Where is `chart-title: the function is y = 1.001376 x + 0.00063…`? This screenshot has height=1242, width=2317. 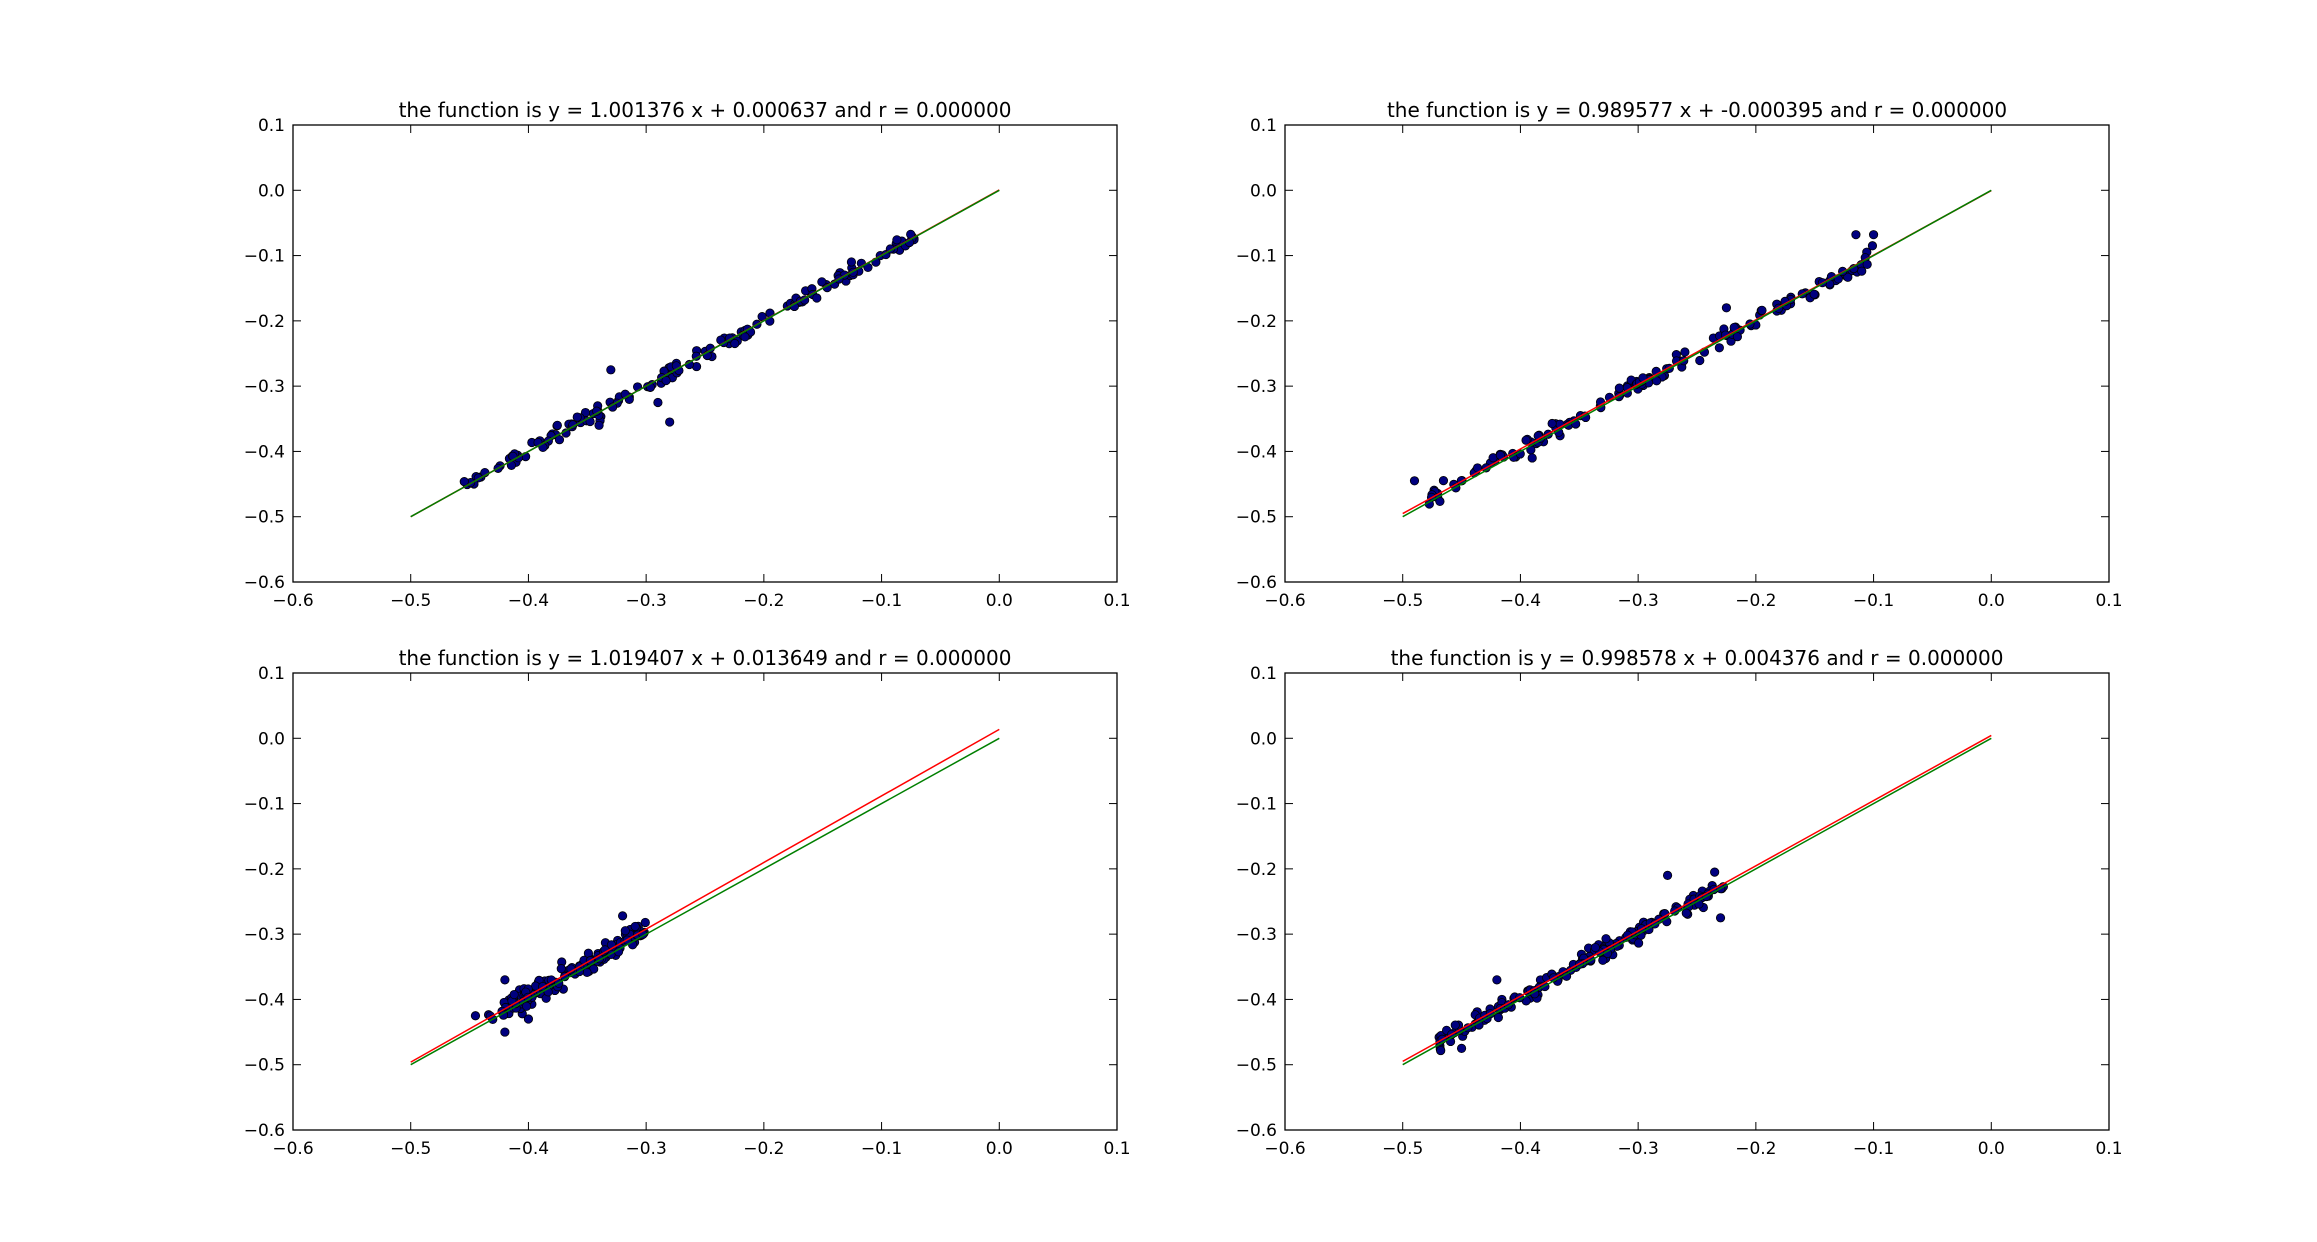 chart-title: the function is y = 1.001376 x + 0.00063… is located at coordinates (705, 110).